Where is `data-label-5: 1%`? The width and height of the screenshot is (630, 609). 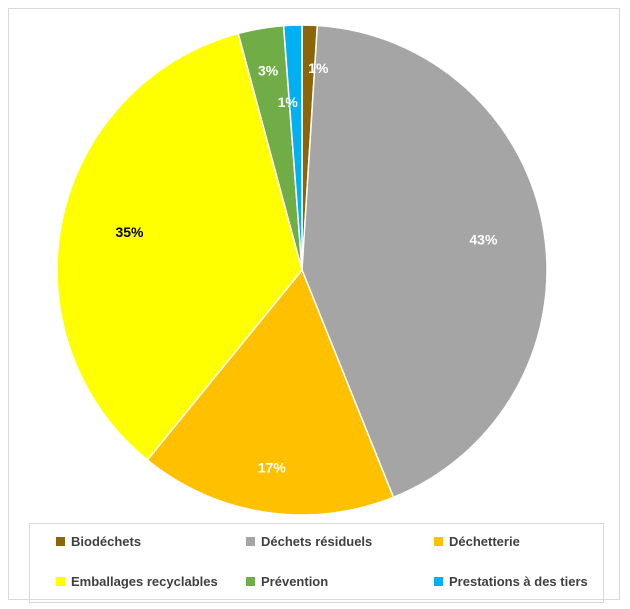
data-label-5: 1% is located at coordinates (288, 102).